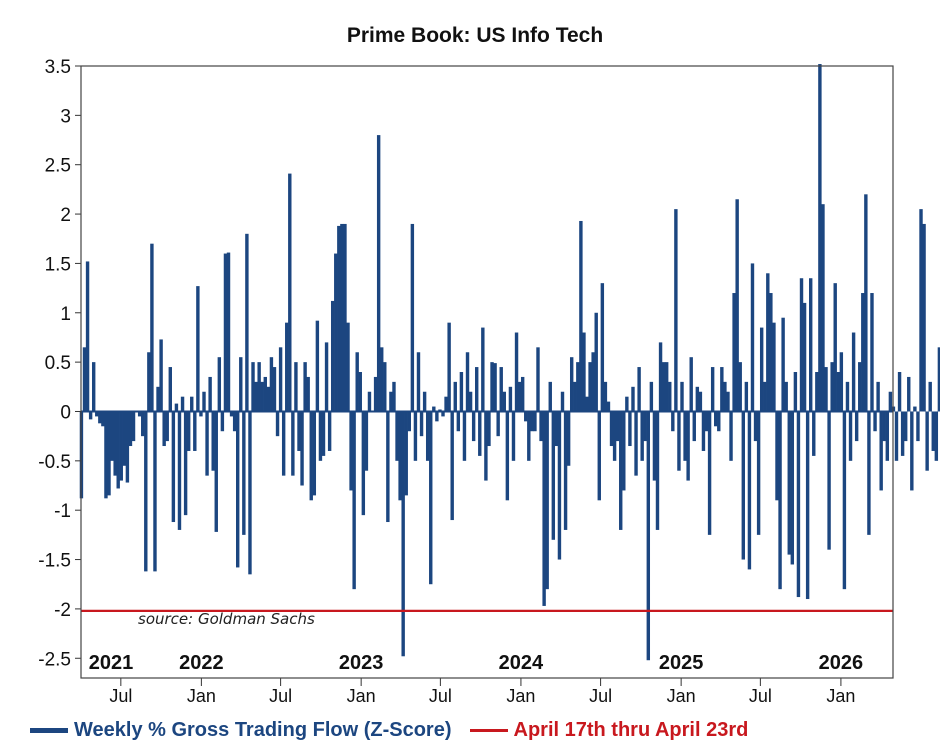  I want to click on legend-label-flow: Weekly % Gross Trading Flow (Z-Score), so click(263, 729).